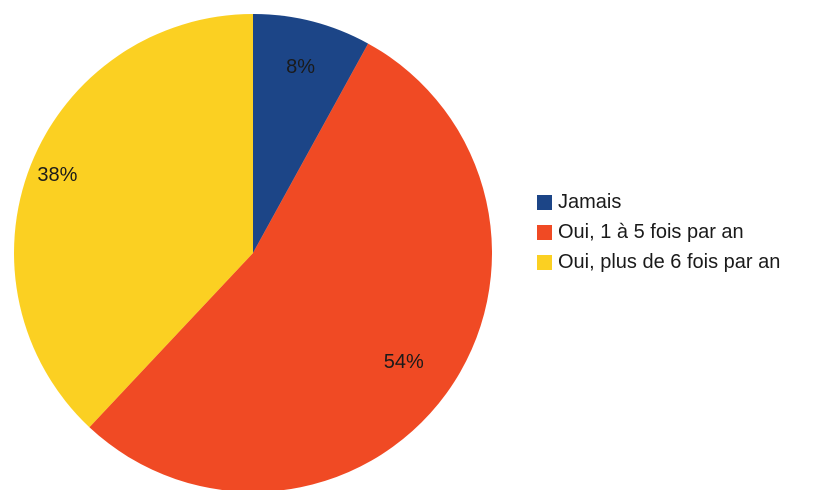 This screenshot has height=490, width=817. What do you see at coordinates (404, 362) in the screenshot?
I see `pie-label-1: 54%` at bounding box center [404, 362].